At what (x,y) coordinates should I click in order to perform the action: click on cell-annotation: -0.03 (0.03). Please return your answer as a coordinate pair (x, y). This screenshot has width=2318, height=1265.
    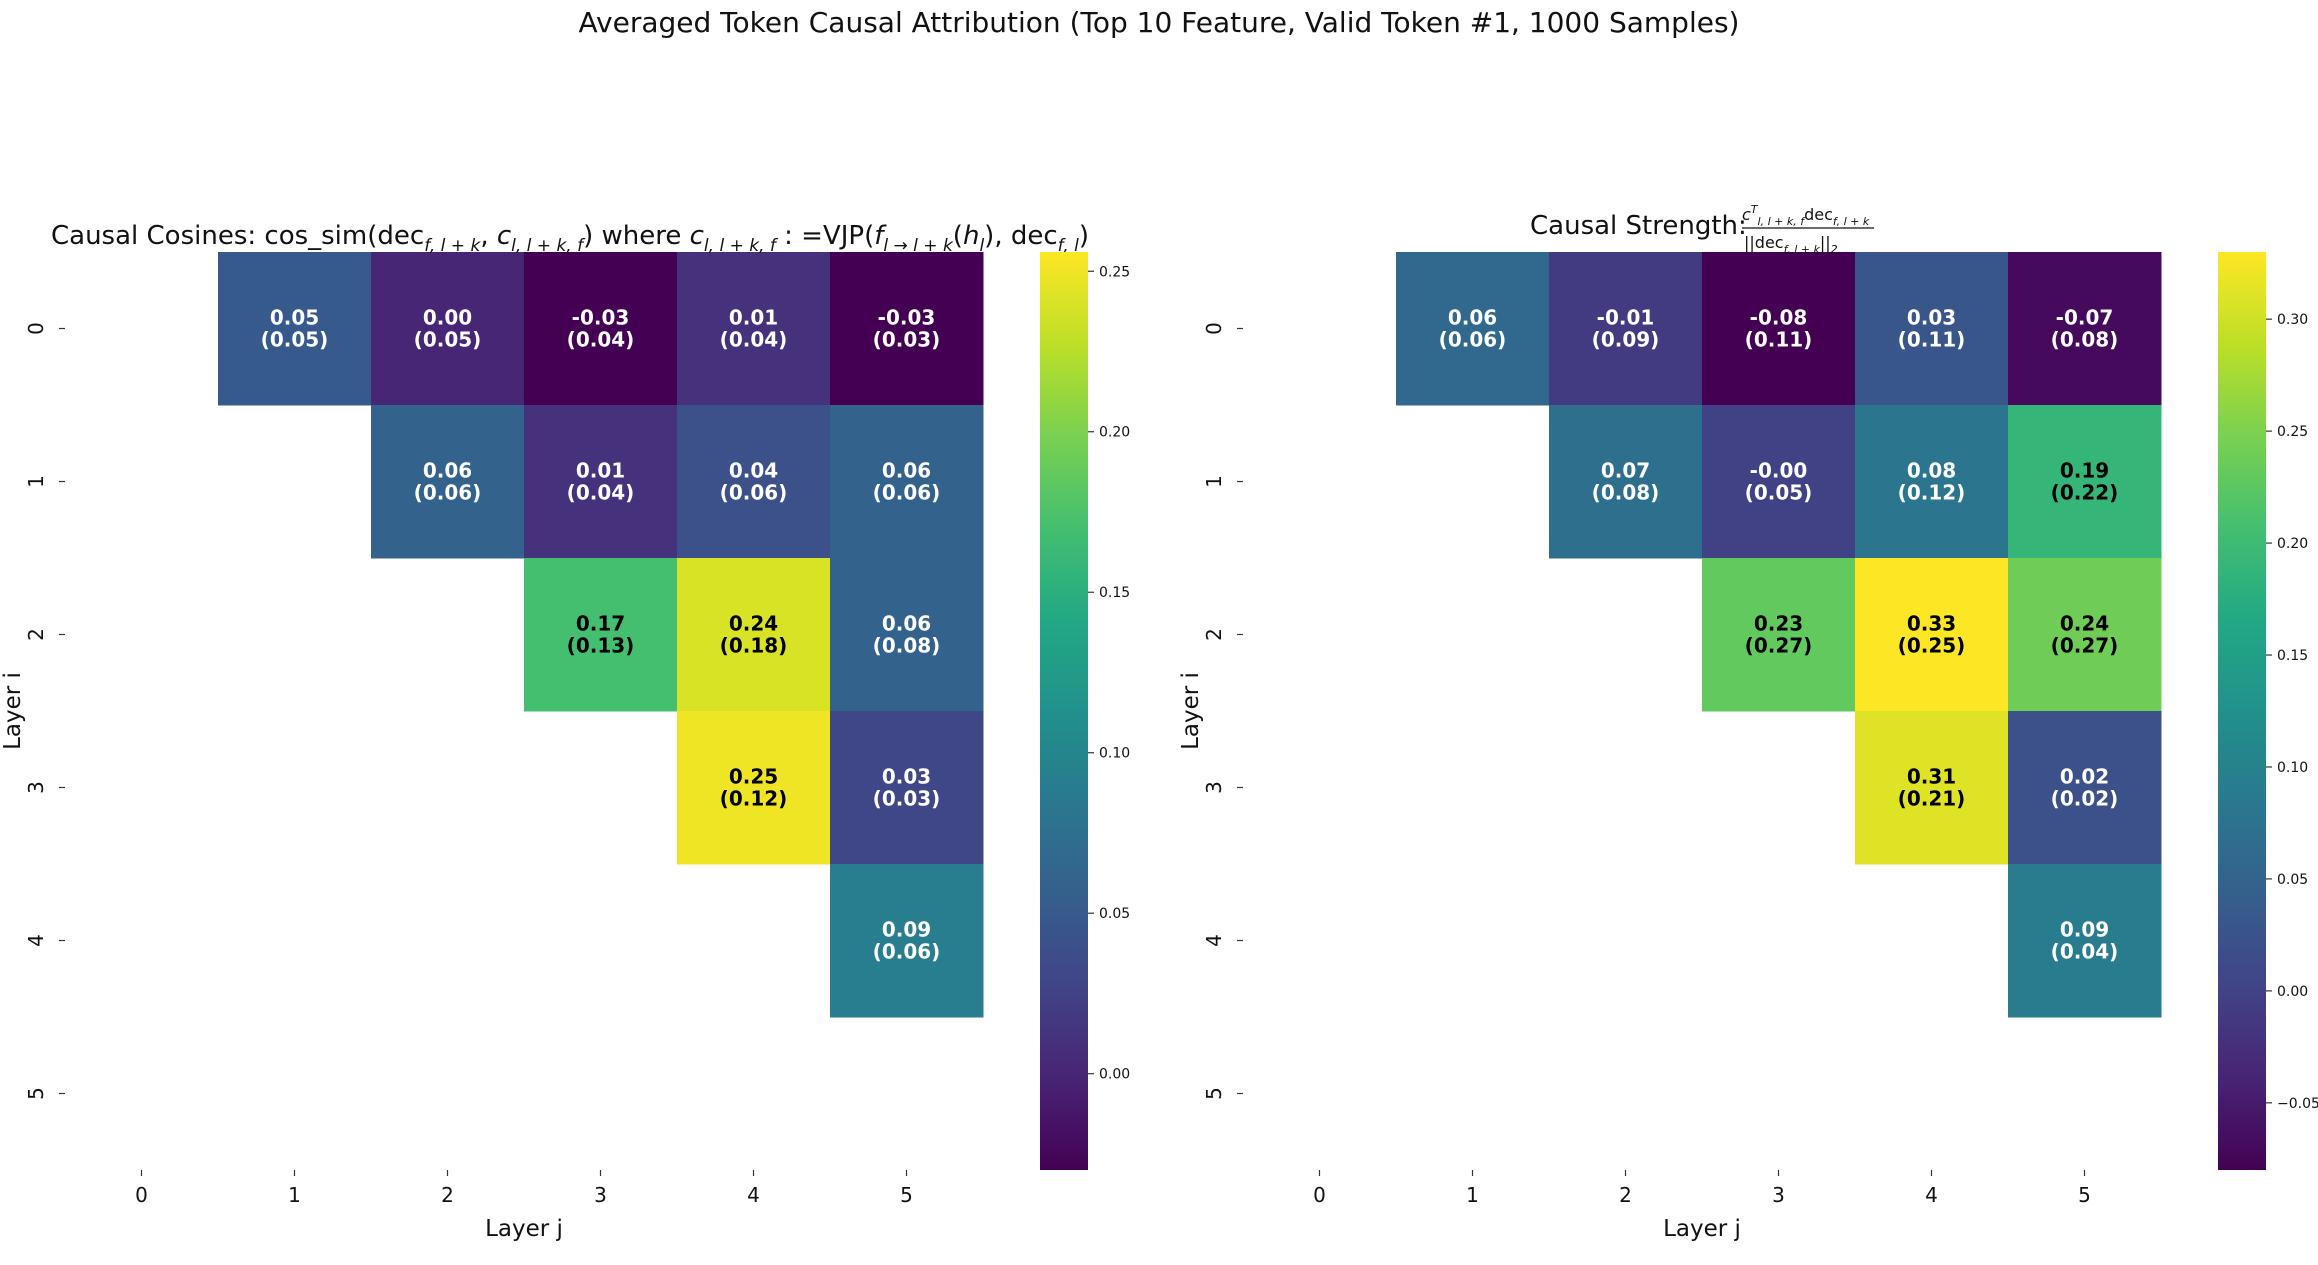
    Looking at the image, I should click on (907, 329).